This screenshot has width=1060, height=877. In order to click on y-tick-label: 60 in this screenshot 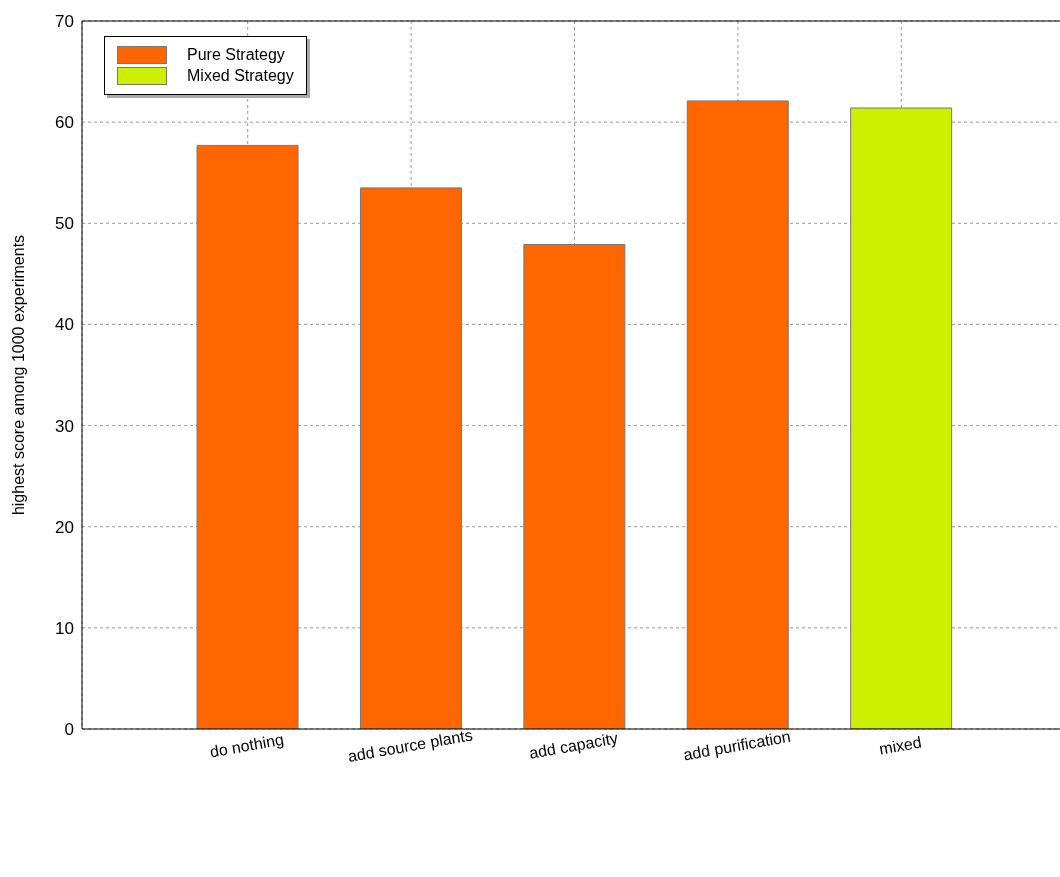, I will do `click(64, 123)`.